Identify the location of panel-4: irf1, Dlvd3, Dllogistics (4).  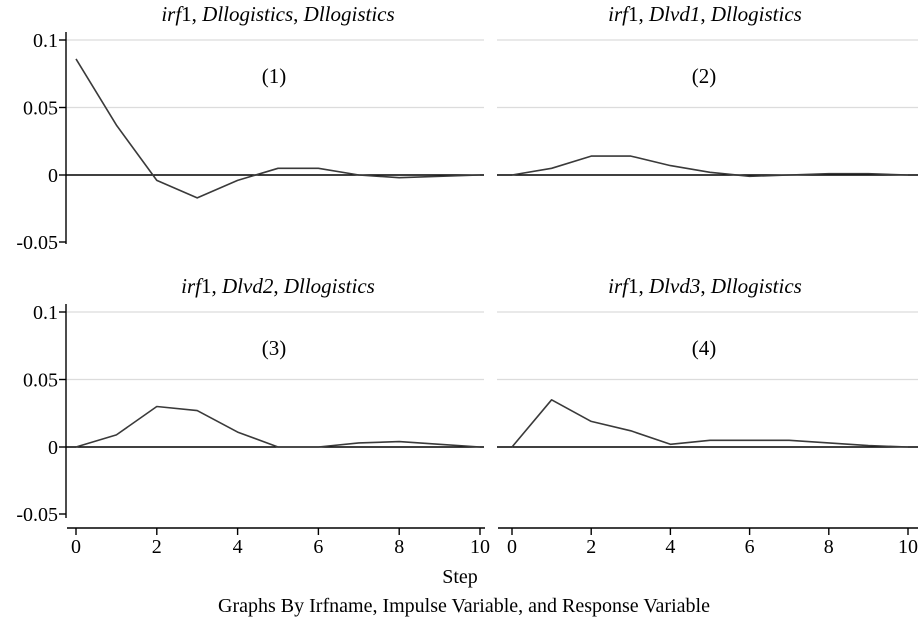
(707, 361).